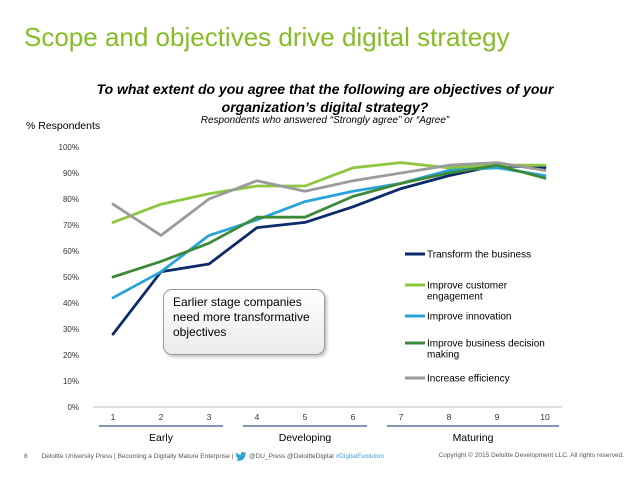  What do you see at coordinates (479, 255) in the screenshot?
I see `legend-label: Transform the business` at bounding box center [479, 255].